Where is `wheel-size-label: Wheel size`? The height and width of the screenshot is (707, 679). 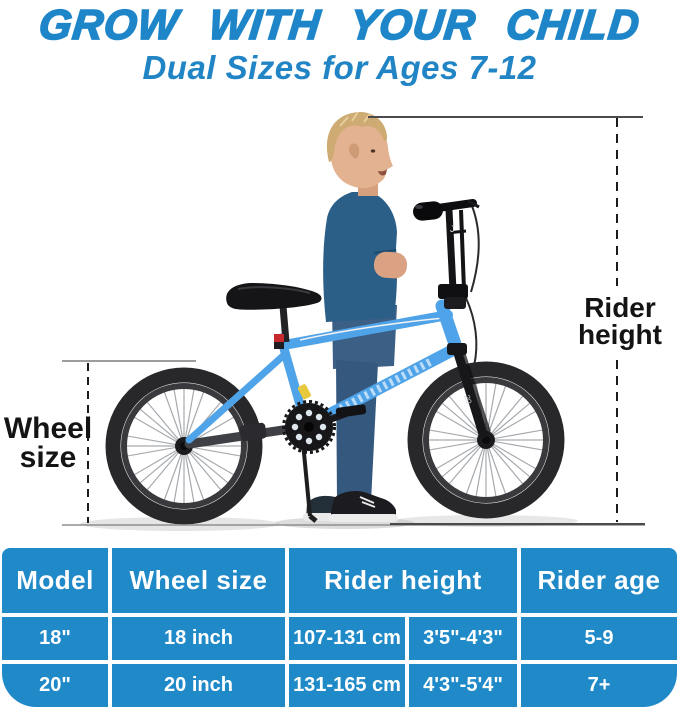 wheel-size-label: Wheel size is located at coordinates (48, 443).